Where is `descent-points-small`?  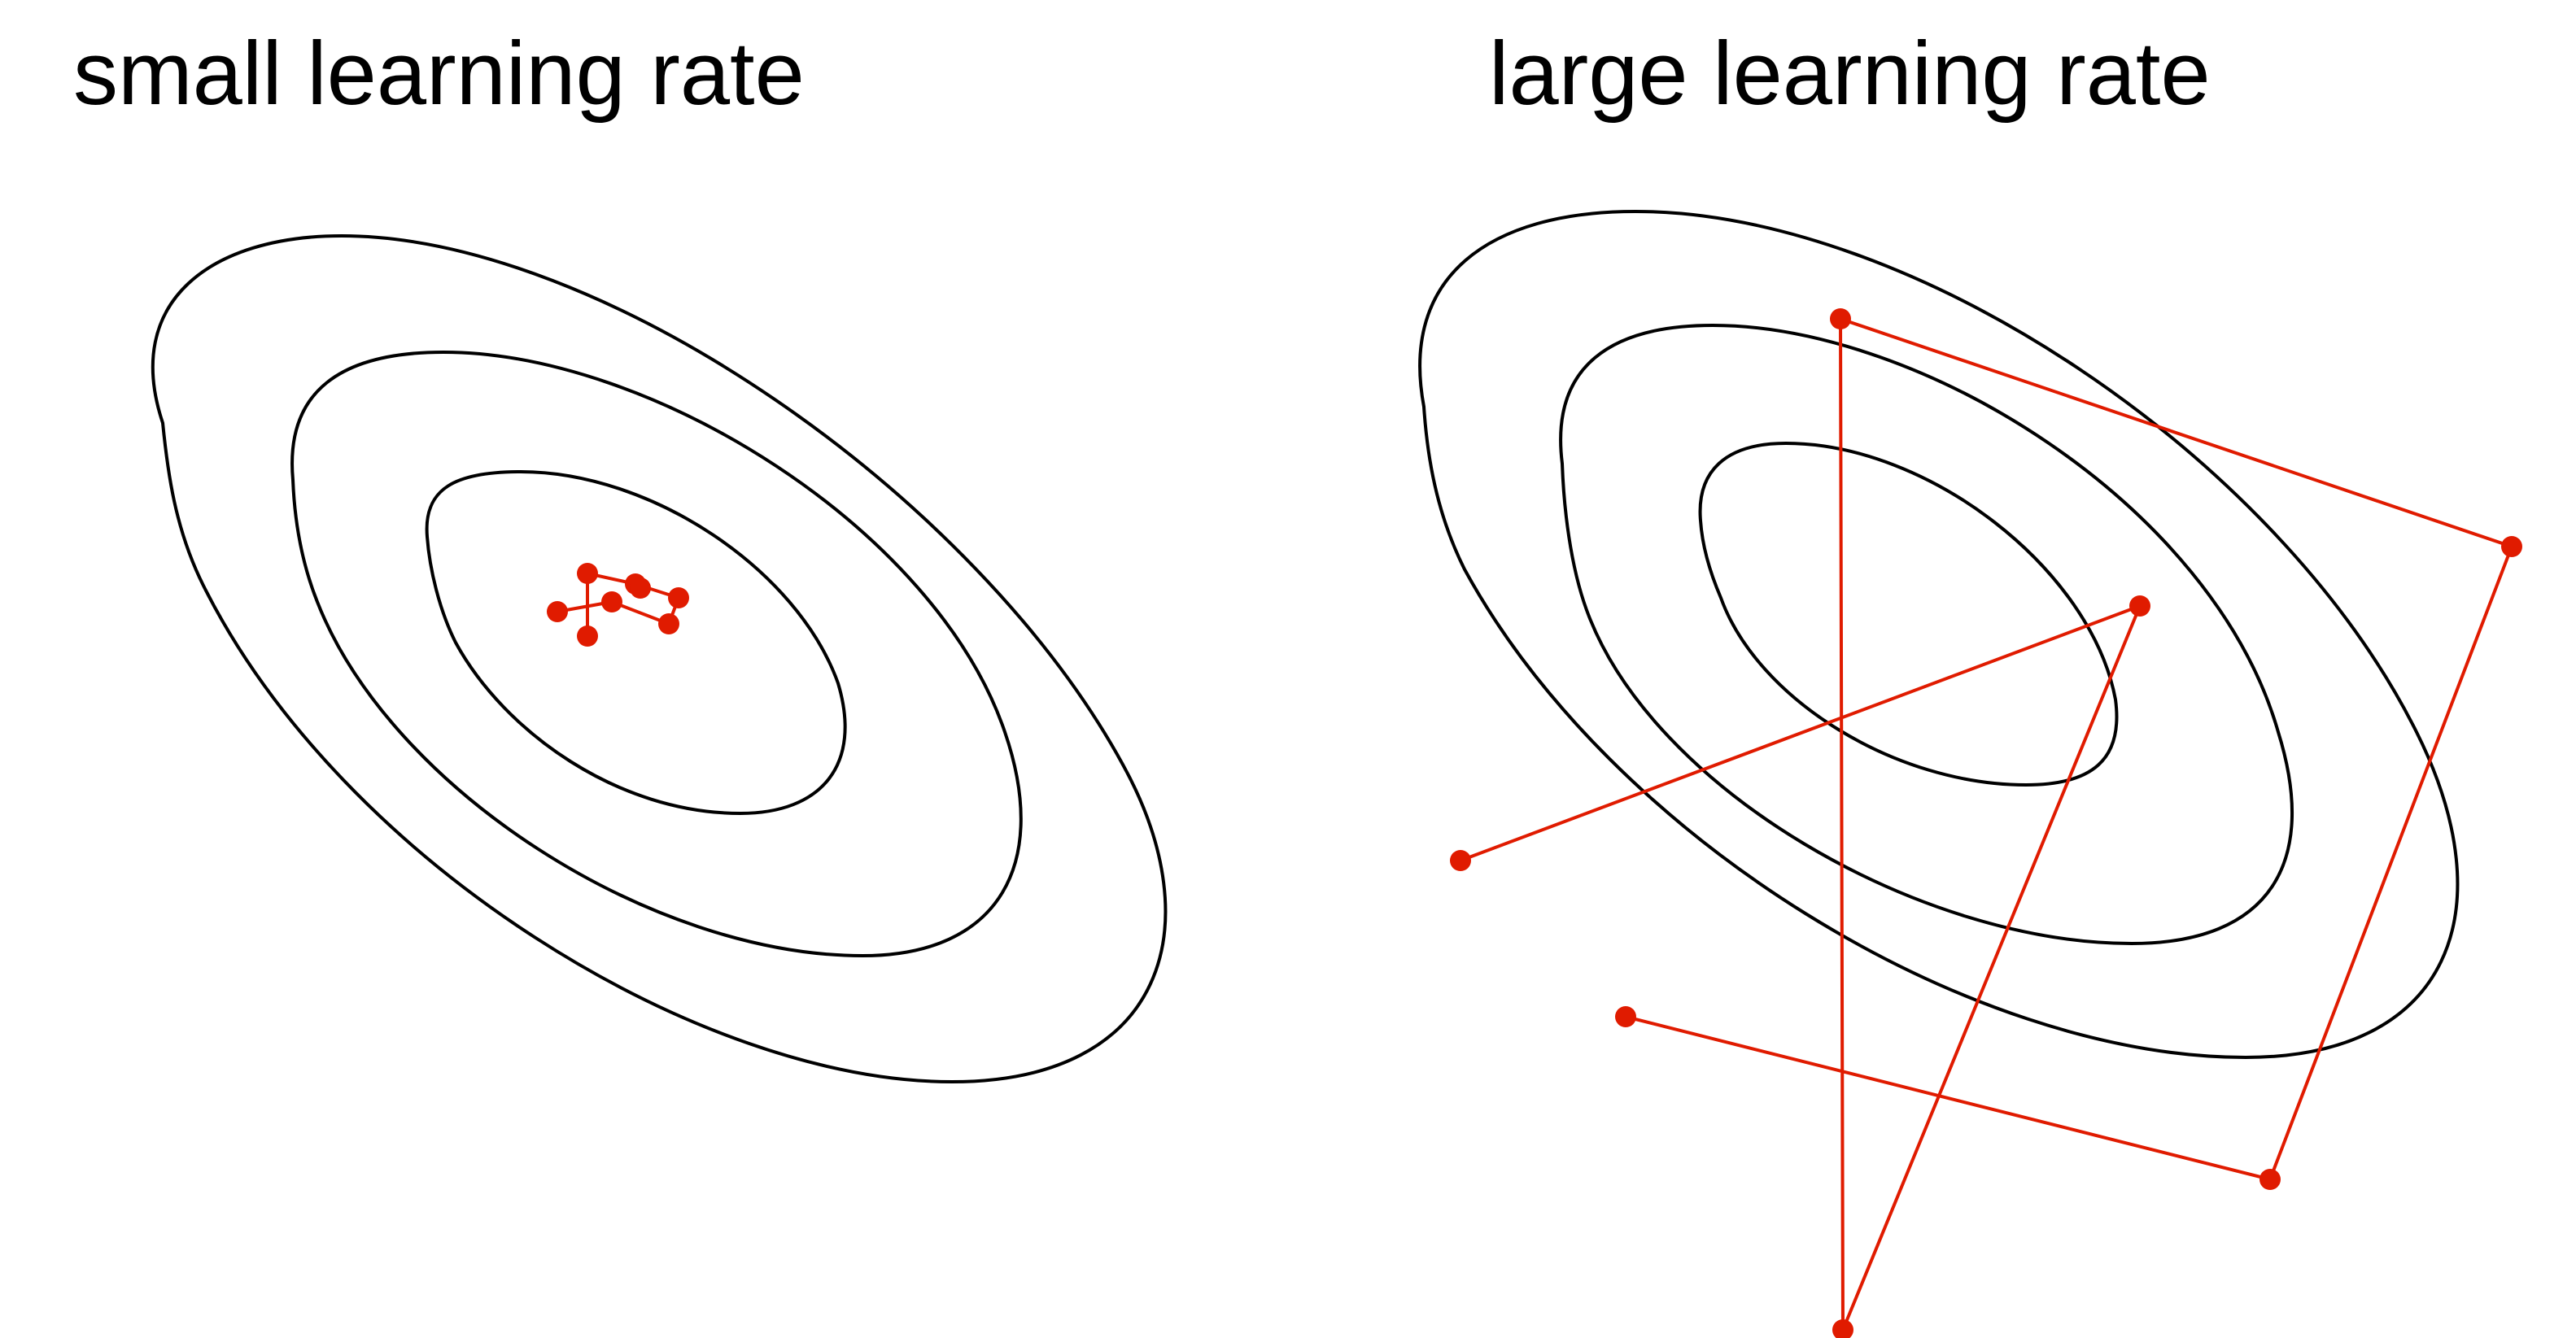
descent-points-small is located at coordinates (618, 605).